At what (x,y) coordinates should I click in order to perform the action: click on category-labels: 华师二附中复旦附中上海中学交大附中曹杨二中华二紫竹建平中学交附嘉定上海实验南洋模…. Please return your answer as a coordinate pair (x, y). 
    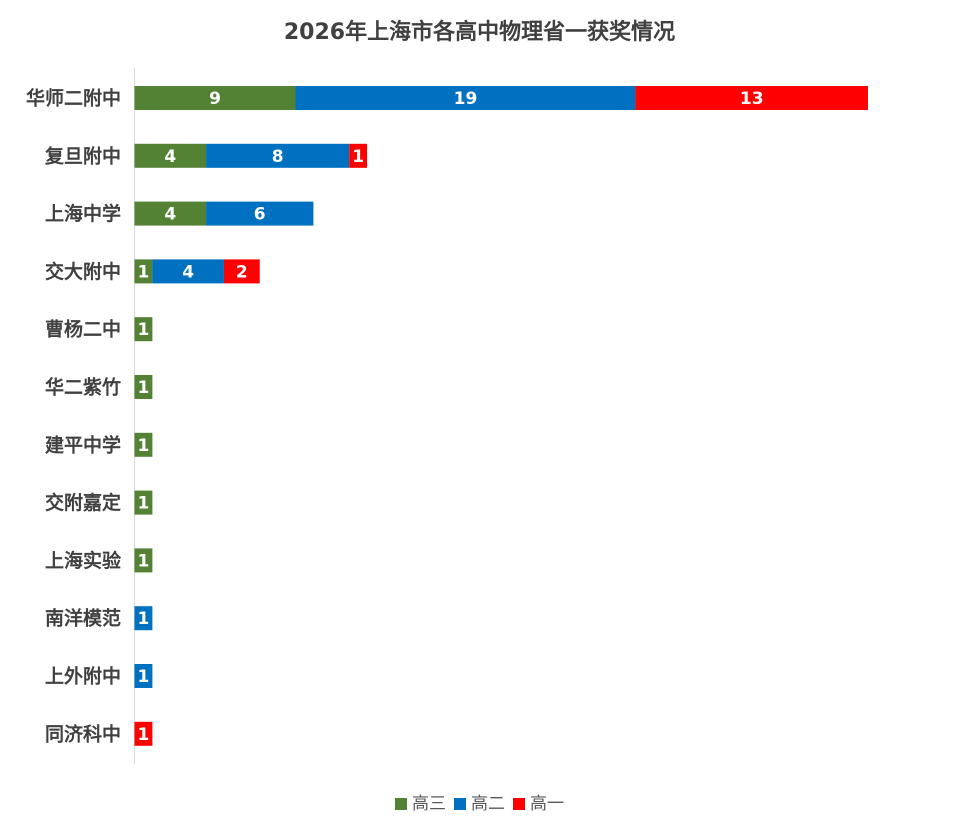
    Looking at the image, I should click on (74, 416).